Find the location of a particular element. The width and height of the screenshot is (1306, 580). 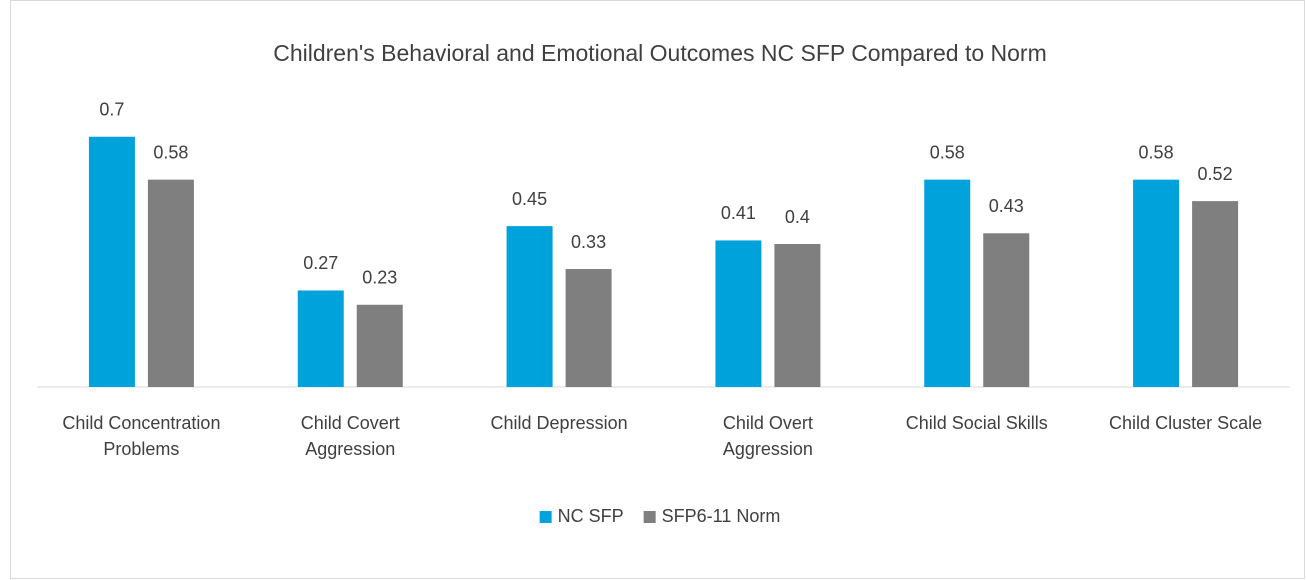

x-tick-label: Child Concentration Problems is located at coordinates (141, 436).